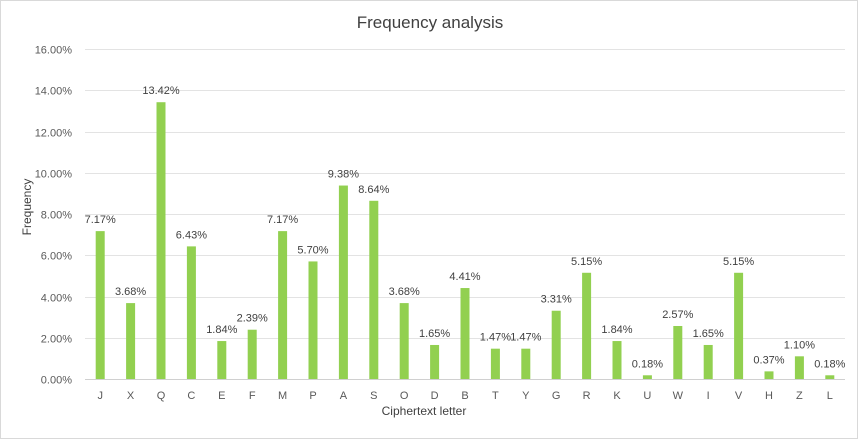  What do you see at coordinates (430, 22) in the screenshot?
I see `chart-title: Frequency analysis` at bounding box center [430, 22].